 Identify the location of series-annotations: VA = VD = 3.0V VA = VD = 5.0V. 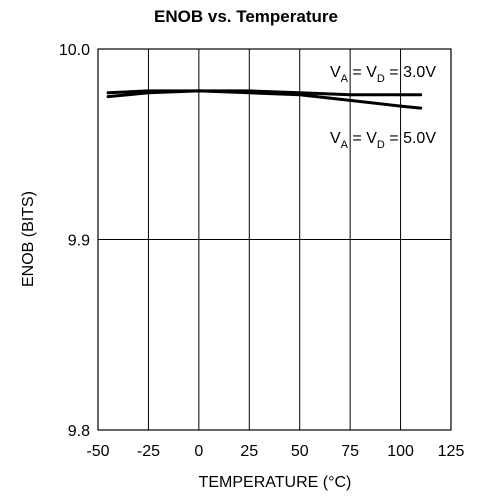
(383, 107).